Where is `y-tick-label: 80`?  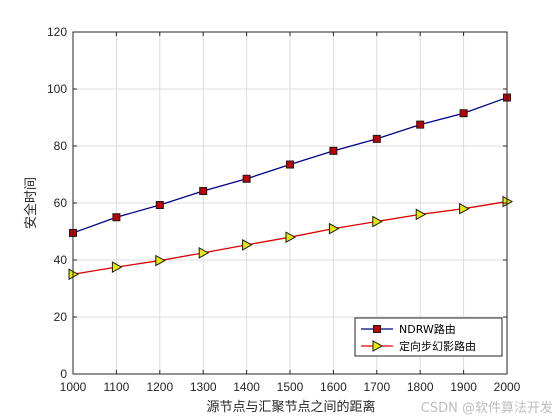 y-tick-label: 80 is located at coordinates (61, 146).